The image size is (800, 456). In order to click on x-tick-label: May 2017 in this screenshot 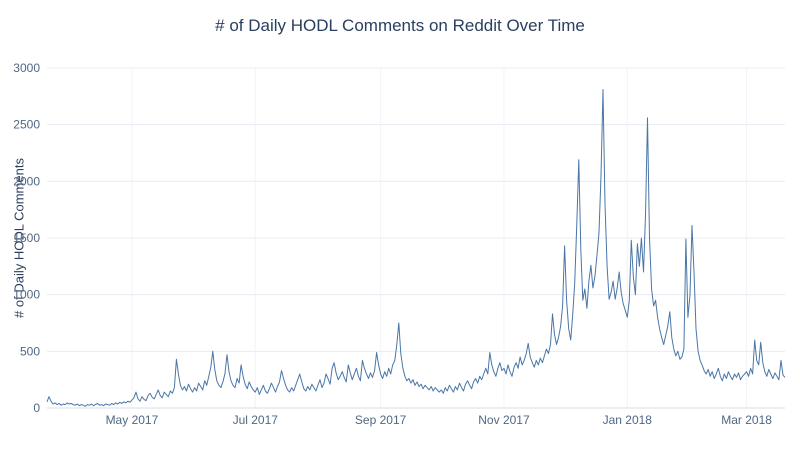, I will do `click(132, 420)`.